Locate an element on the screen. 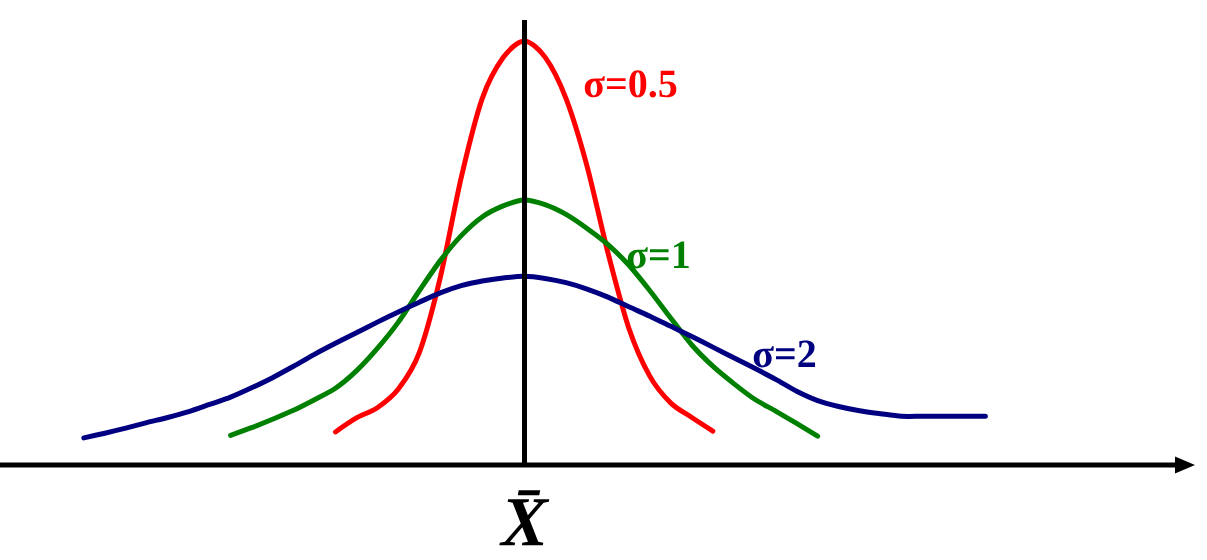 The image size is (1207, 560). text: X̄ is located at coordinates (524, 518).